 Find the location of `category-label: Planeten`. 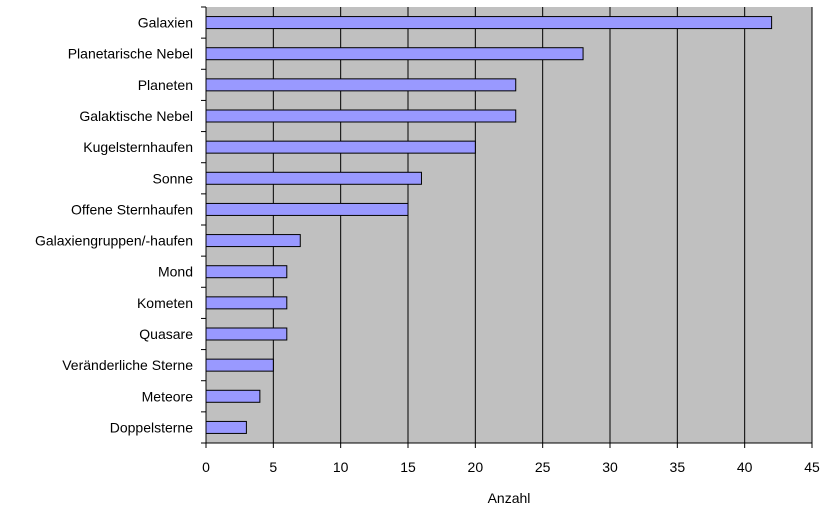

category-label: Planeten is located at coordinates (165, 85).